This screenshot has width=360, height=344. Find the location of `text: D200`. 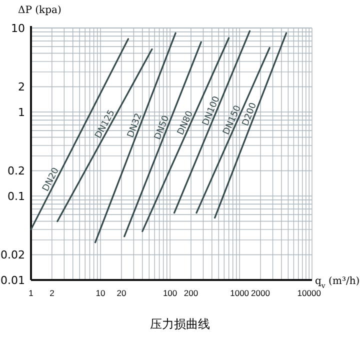

text: D200 is located at coordinates (250, 114).